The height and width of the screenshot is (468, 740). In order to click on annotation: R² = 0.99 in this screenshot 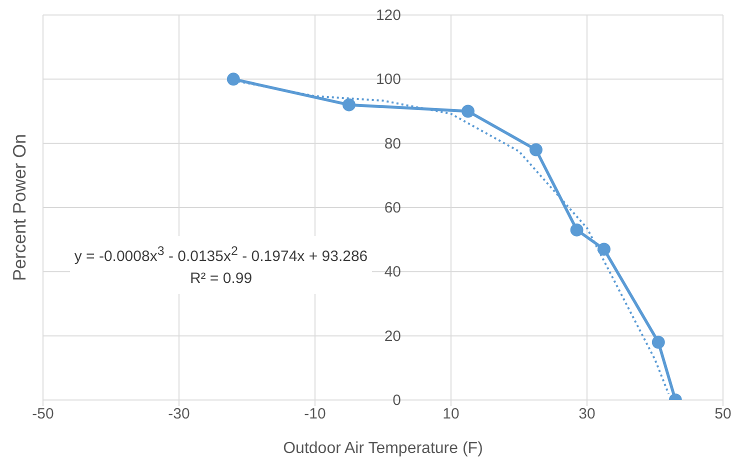, I will do `click(221, 279)`.